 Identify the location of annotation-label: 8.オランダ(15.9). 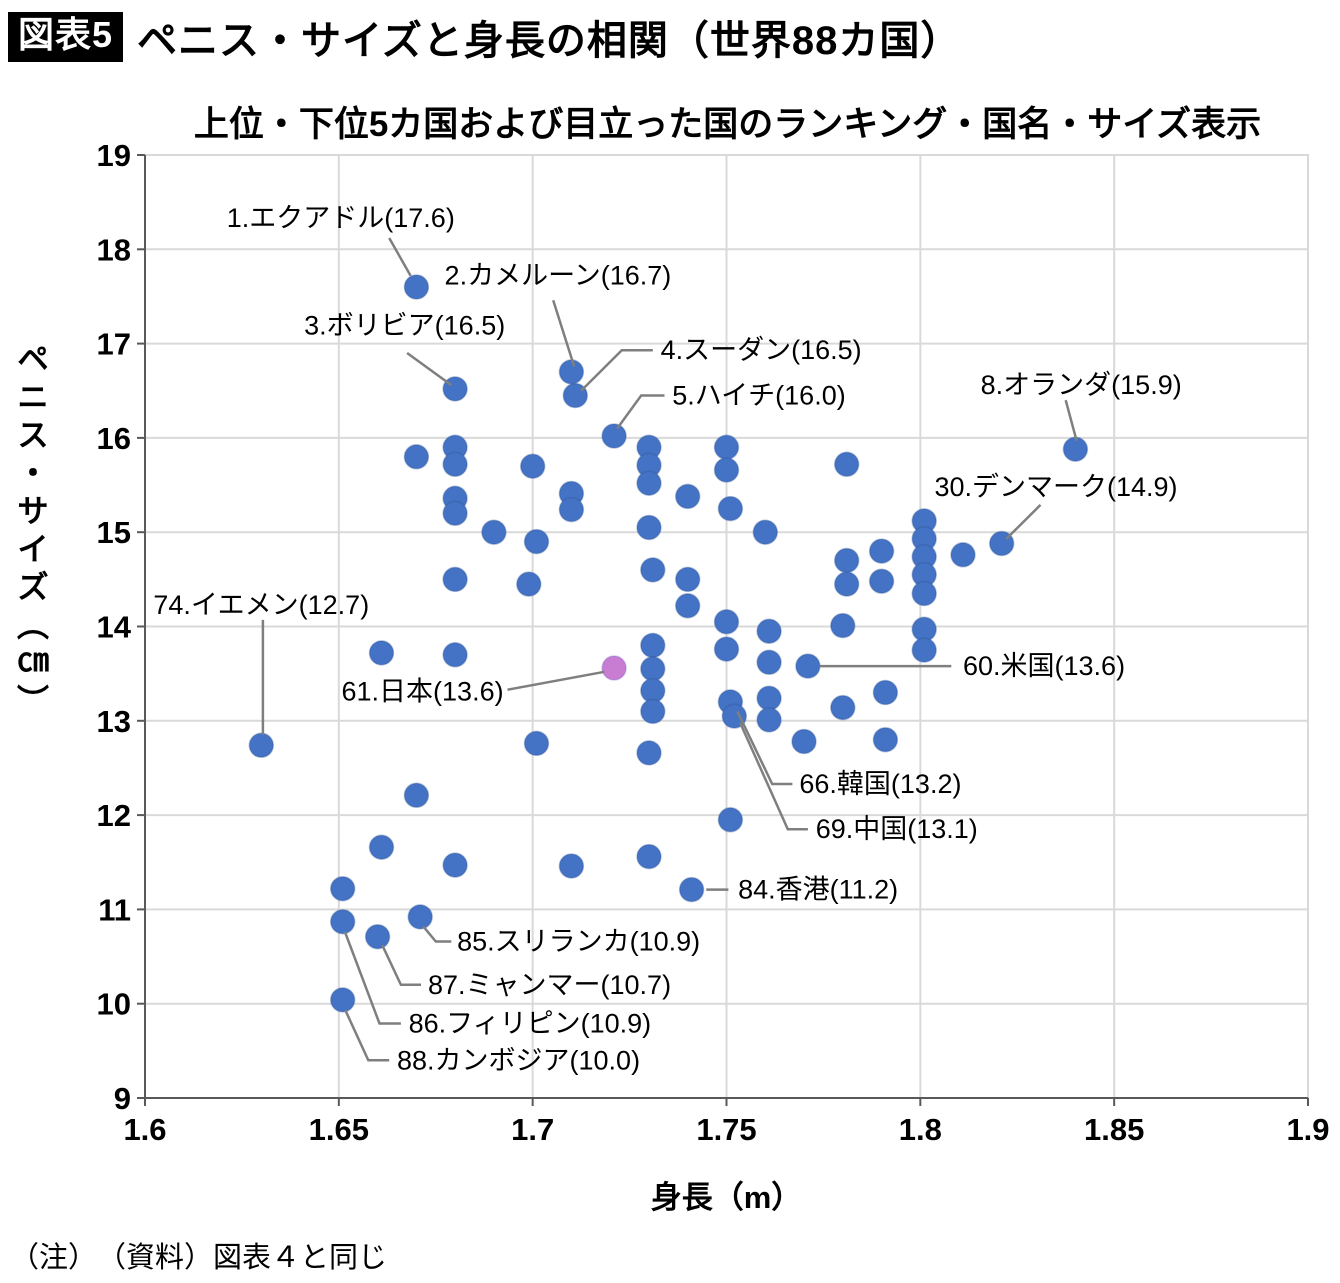
(1081, 385).